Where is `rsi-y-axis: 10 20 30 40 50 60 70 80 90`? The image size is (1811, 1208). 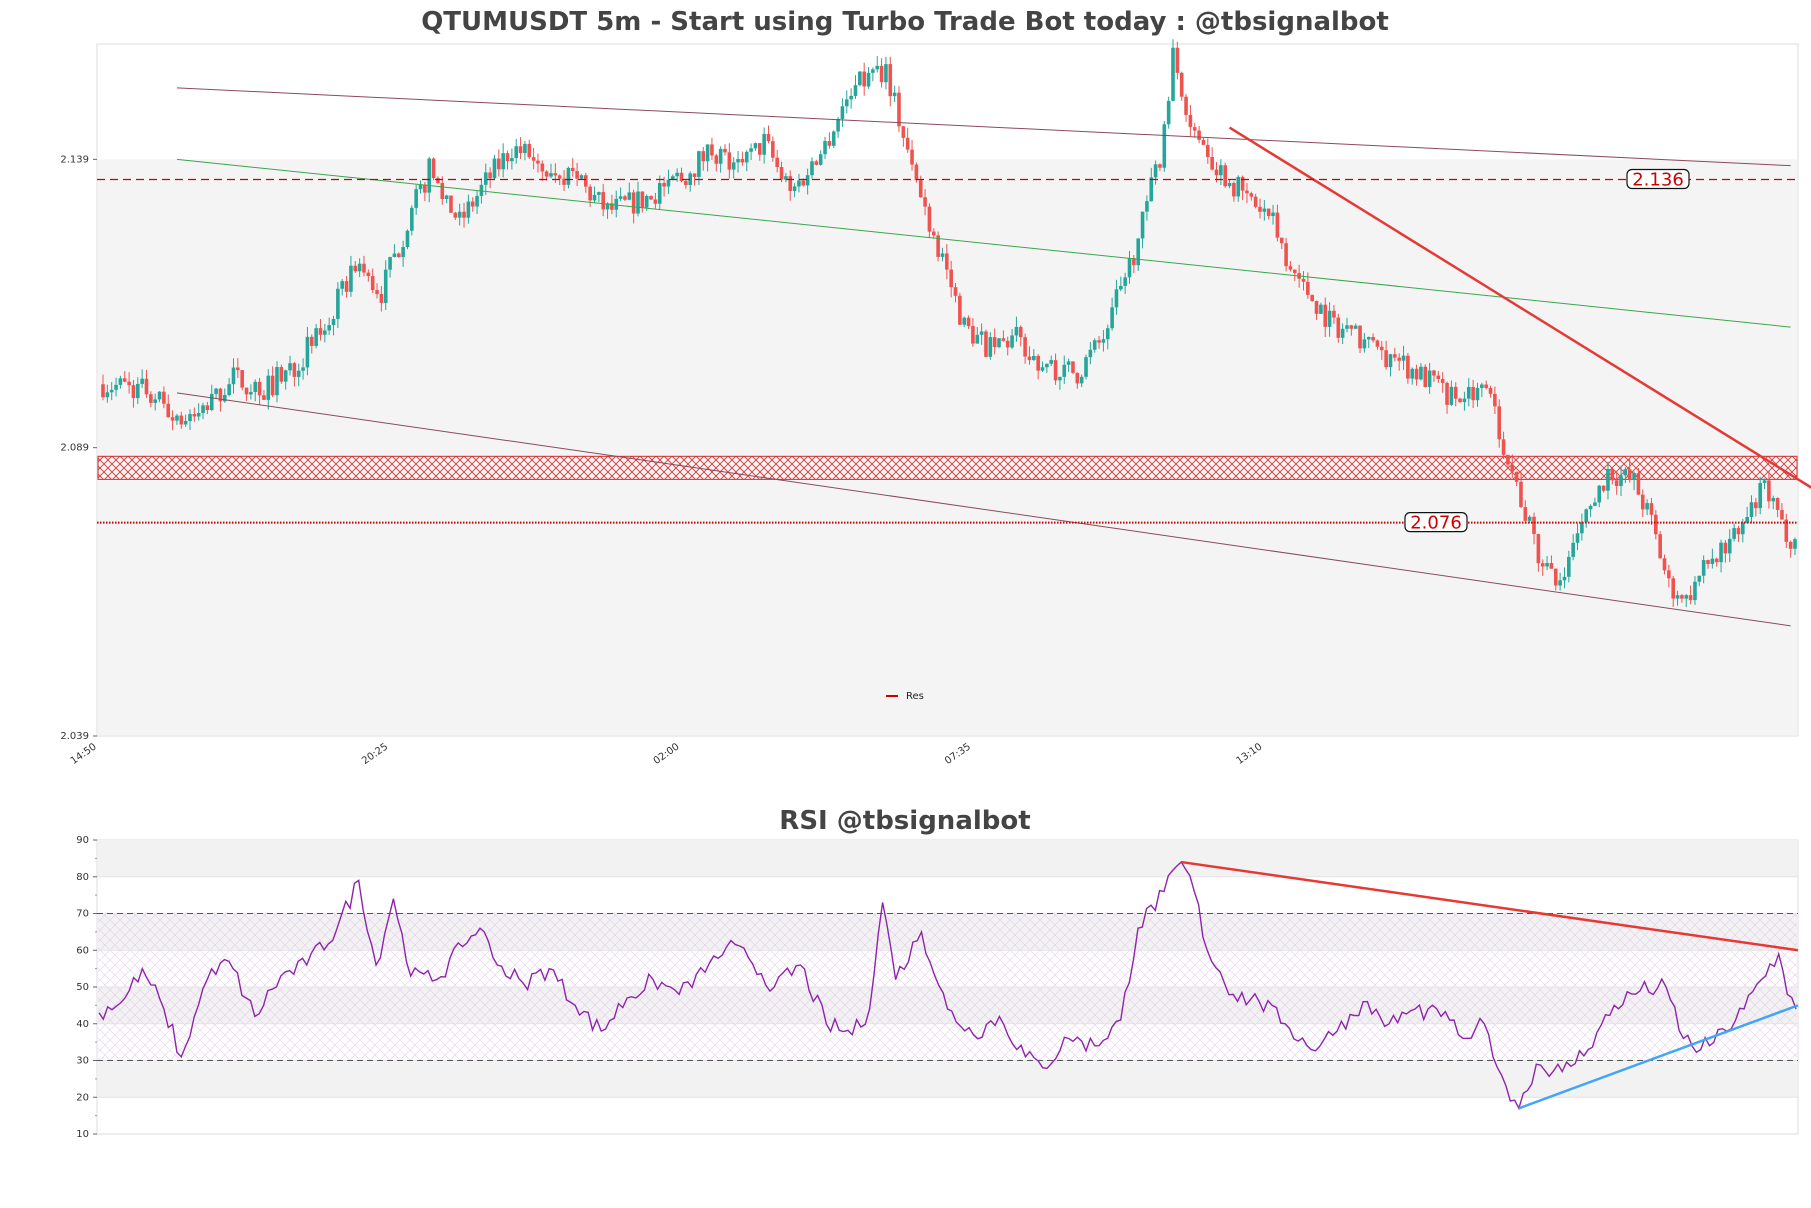
rsi-y-axis: 10 20 30 40 50 60 70 80 90 is located at coordinates (86, 987).